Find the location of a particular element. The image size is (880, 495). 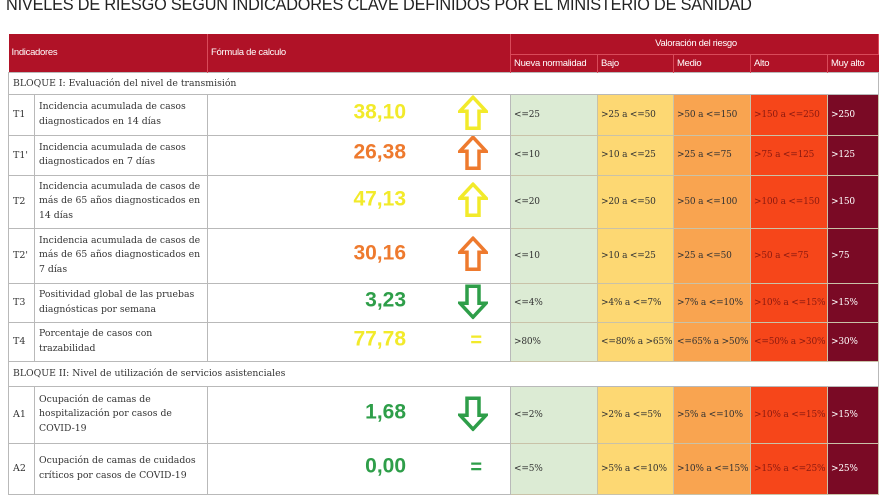

range-muy-alto: >75 is located at coordinates (853, 255).